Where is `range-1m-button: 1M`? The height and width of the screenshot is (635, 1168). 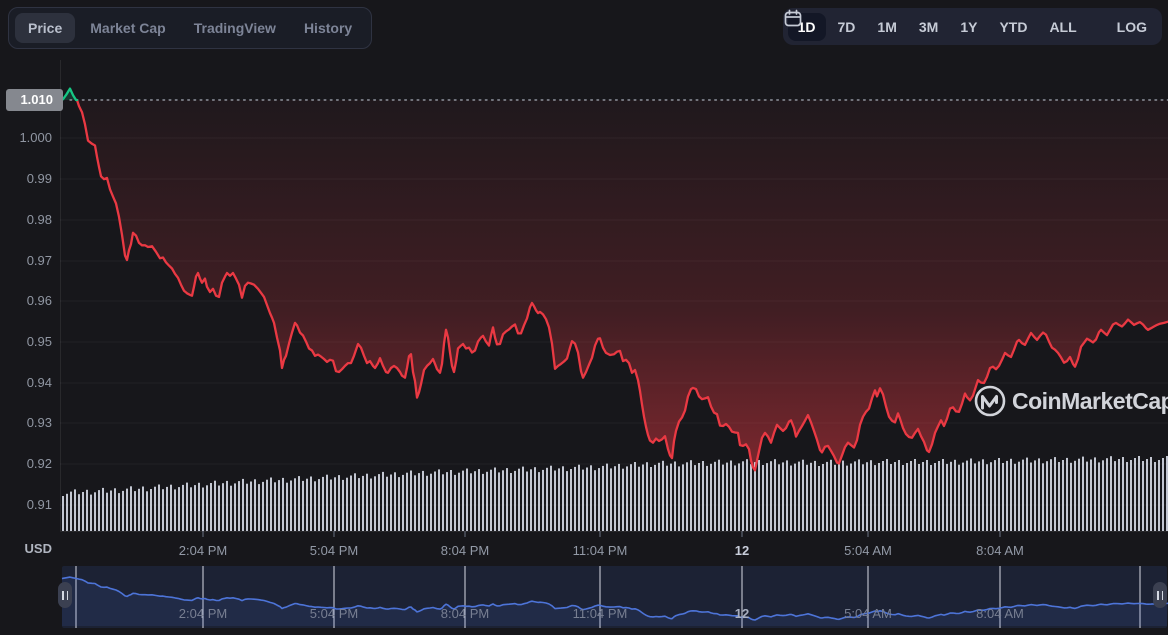 range-1m-button: 1M is located at coordinates (887, 26).